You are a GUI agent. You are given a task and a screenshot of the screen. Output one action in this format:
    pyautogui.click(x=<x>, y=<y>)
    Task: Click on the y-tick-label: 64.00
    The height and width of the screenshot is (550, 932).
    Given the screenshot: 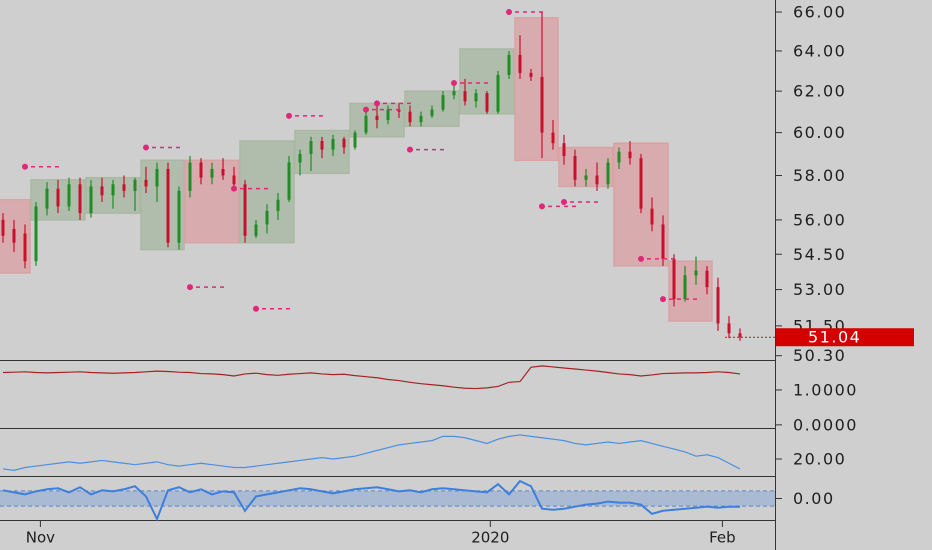 What is the action you would take?
    pyautogui.click(x=819, y=50)
    